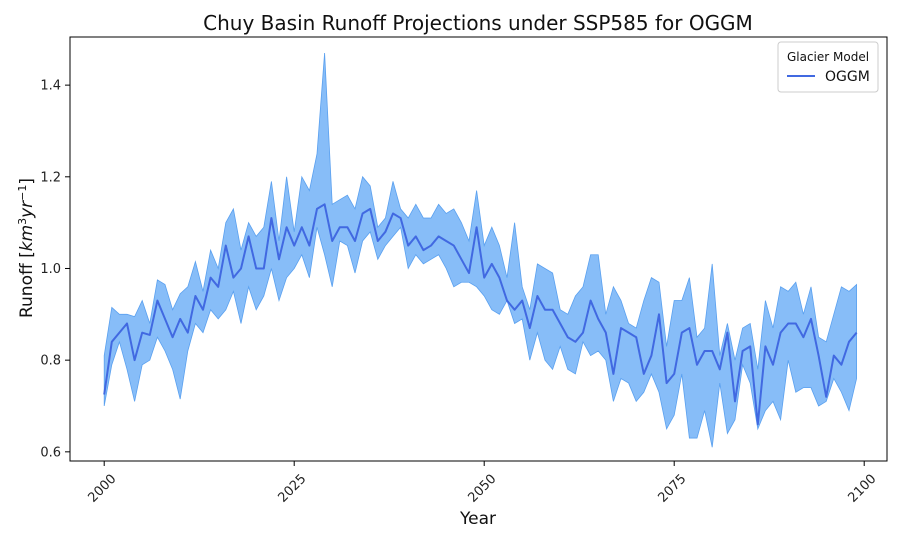  What do you see at coordinates (50, 177) in the screenshot?
I see `y-tick-label-1.2: 1.2` at bounding box center [50, 177].